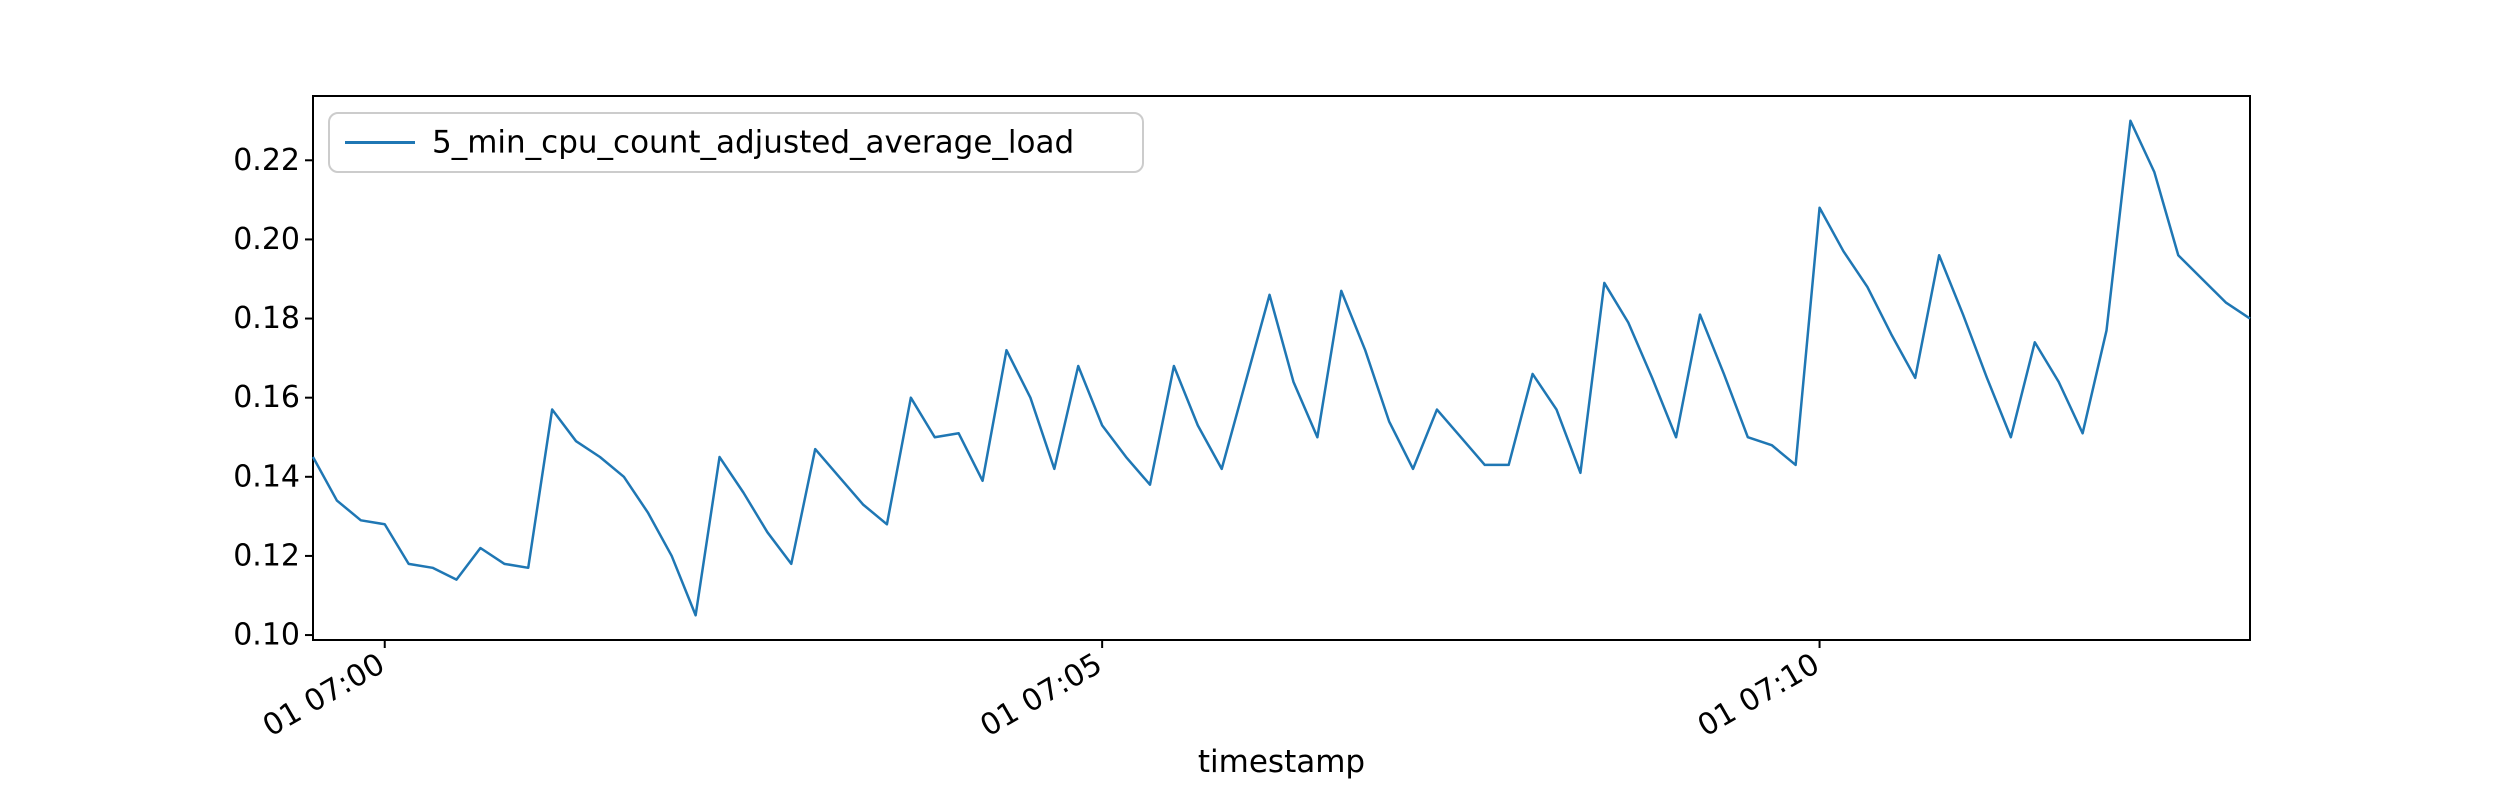  Describe the element at coordinates (324, 695) in the screenshot. I see `x-tick-label: 01 07:00` at that location.